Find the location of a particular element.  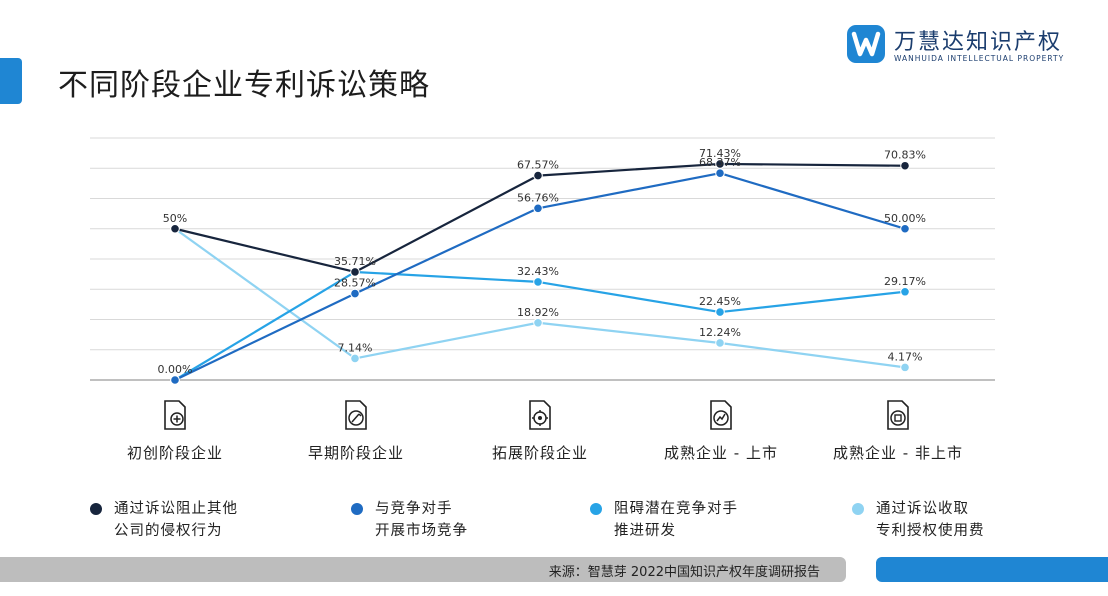

stage-label: 早期阶段企业 is located at coordinates (355, 453).